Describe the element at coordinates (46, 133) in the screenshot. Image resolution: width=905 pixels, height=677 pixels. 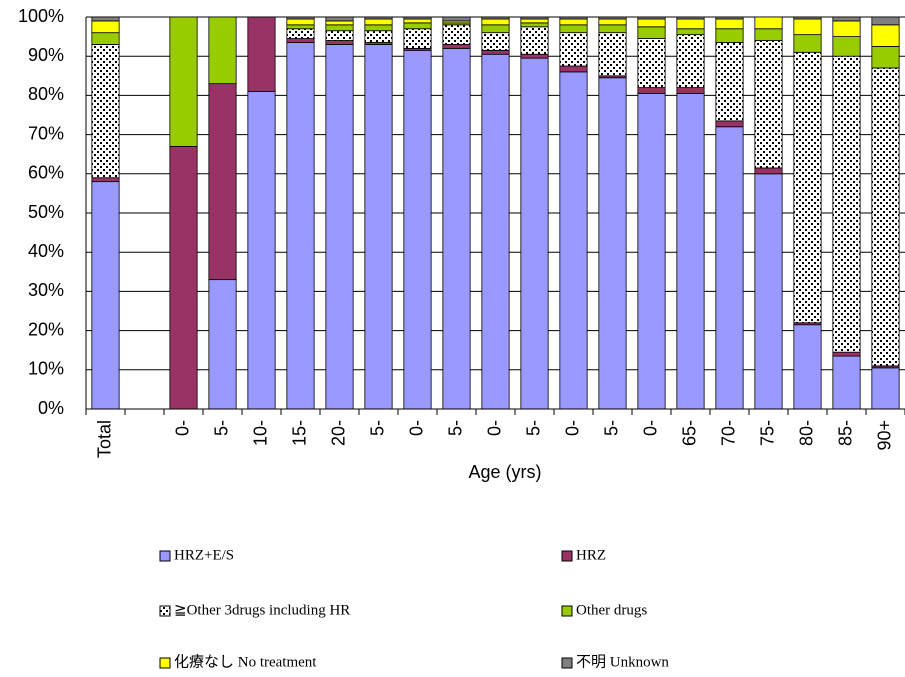
I see `y-tick-label: 70%` at that location.